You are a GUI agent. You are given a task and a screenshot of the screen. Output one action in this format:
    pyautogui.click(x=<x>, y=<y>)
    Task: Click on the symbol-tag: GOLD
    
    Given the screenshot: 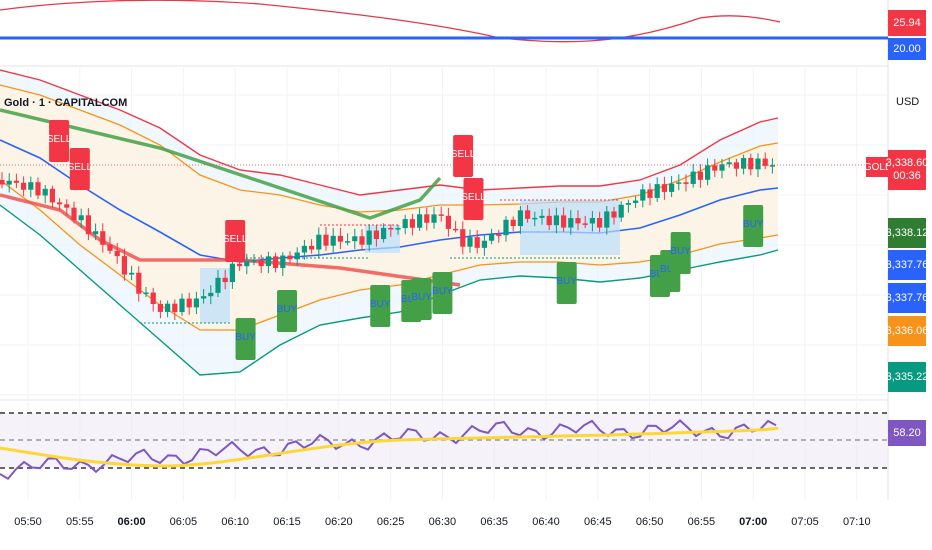 What is the action you would take?
    pyautogui.click(x=878, y=167)
    